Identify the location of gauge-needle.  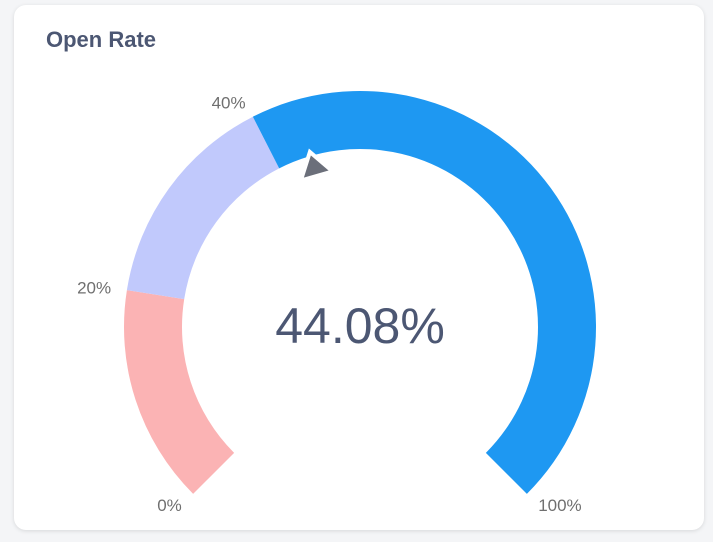
(317, 166).